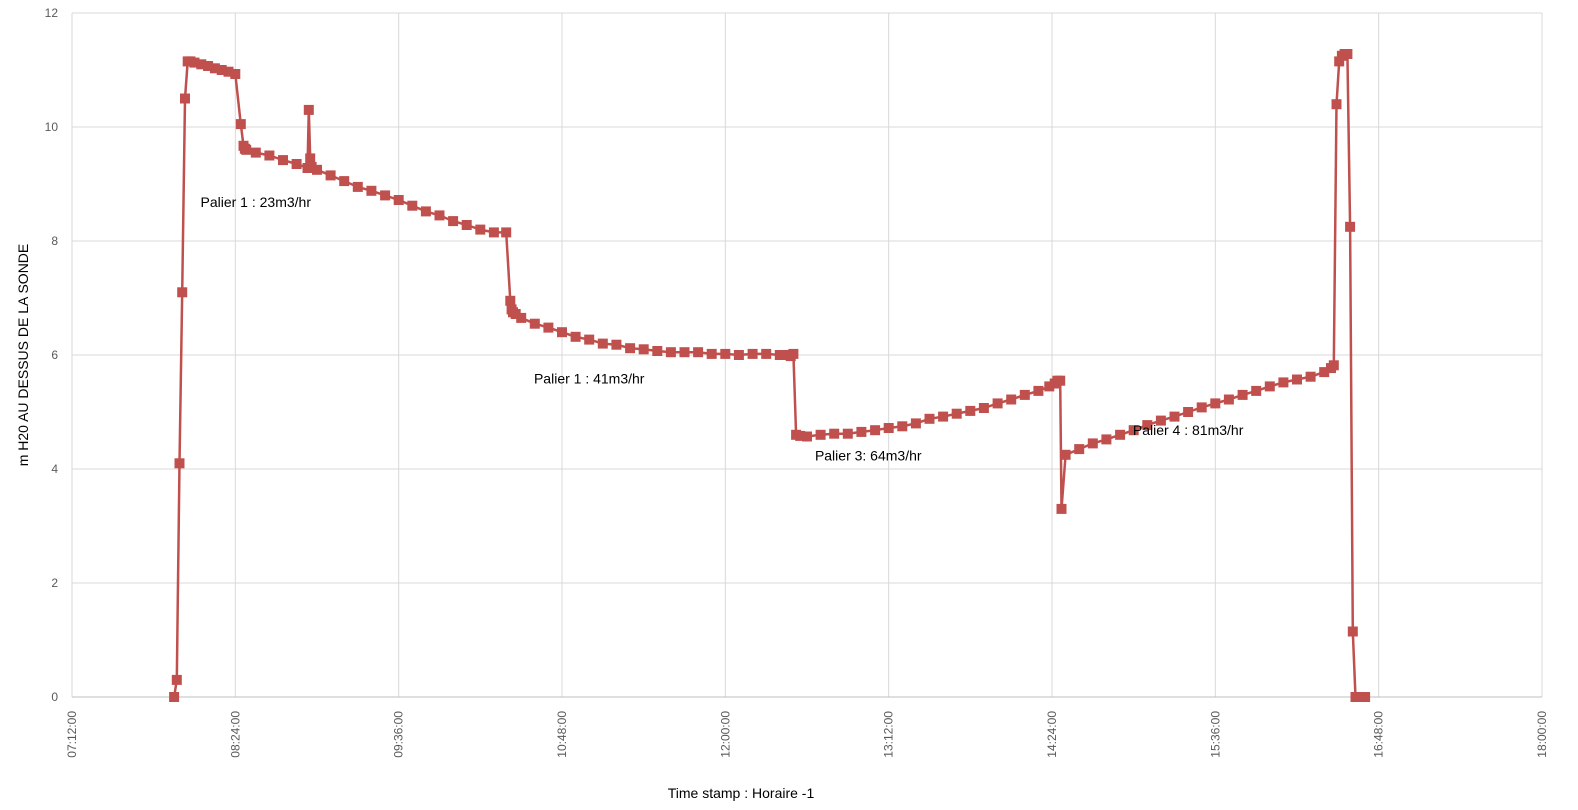 The width and height of the screenshot is (1578, 810). What do you see at coordinates (1215, 734) in the screenshot?
I see `x-tick-label: 15:36:00` at bounding box center [1215, 734].